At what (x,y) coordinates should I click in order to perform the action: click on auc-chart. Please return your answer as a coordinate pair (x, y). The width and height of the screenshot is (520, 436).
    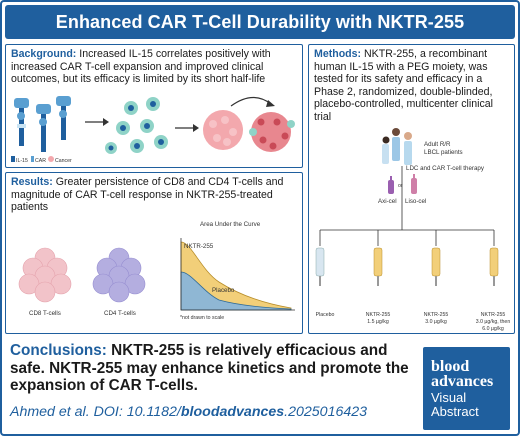
    Looking at the image, I should click on (234, 273).